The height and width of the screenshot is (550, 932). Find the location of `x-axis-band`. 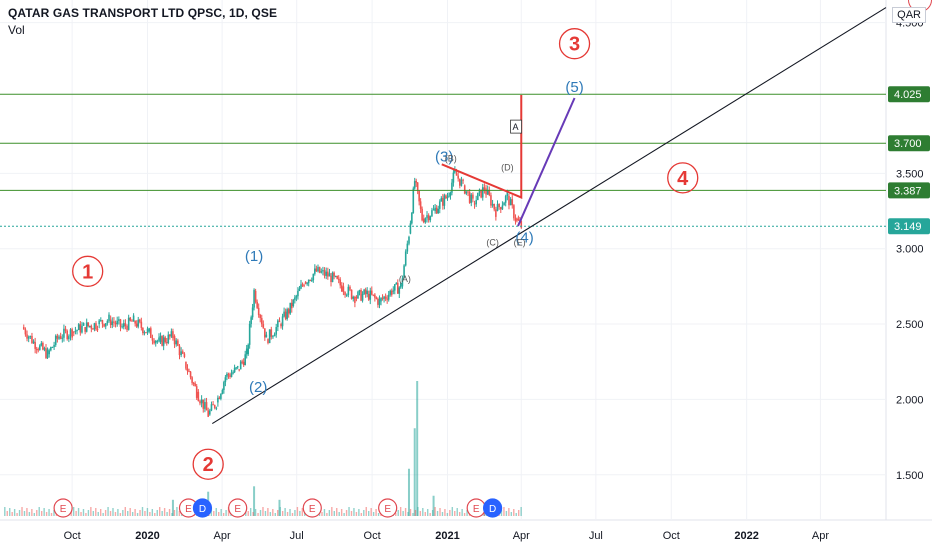

x-axis-band is located at coordinates (466, 535).